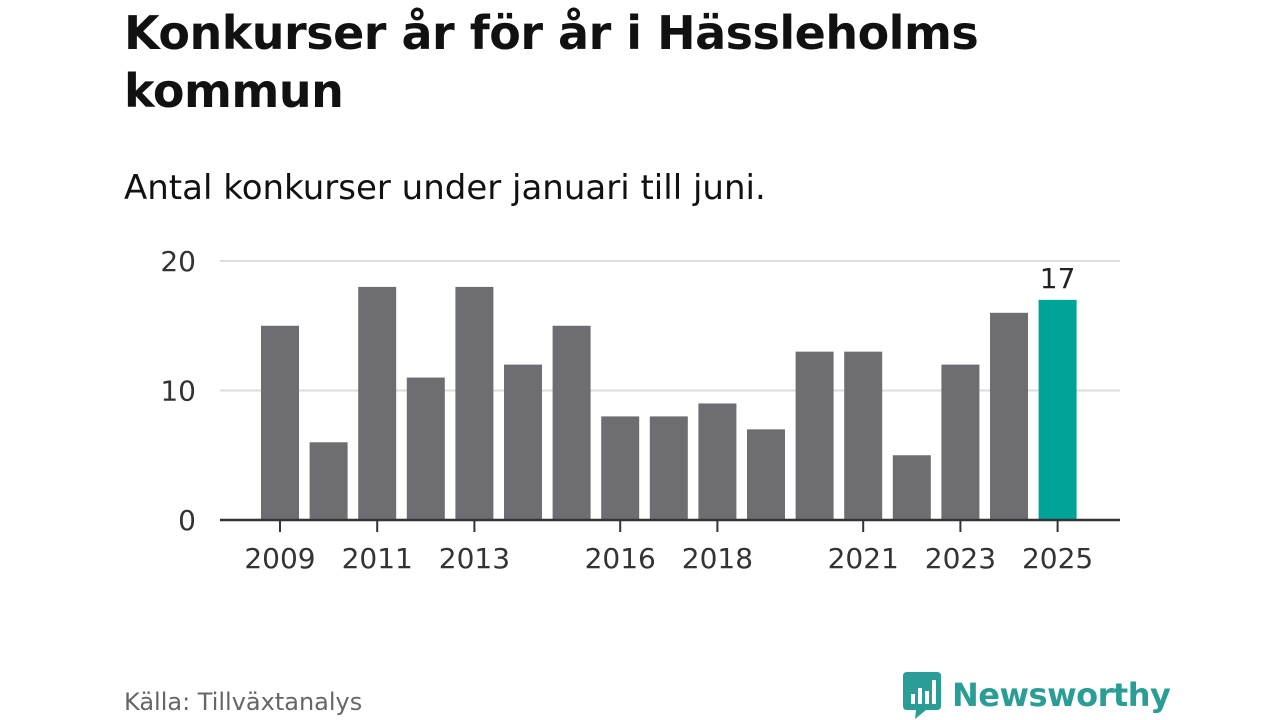 Image resolution: width=1280 pixels, height=720 pixels. What do you see at coordinates (474, 403) in the screenshot?
I see `bar-2013` at bounding box center [474, 403].